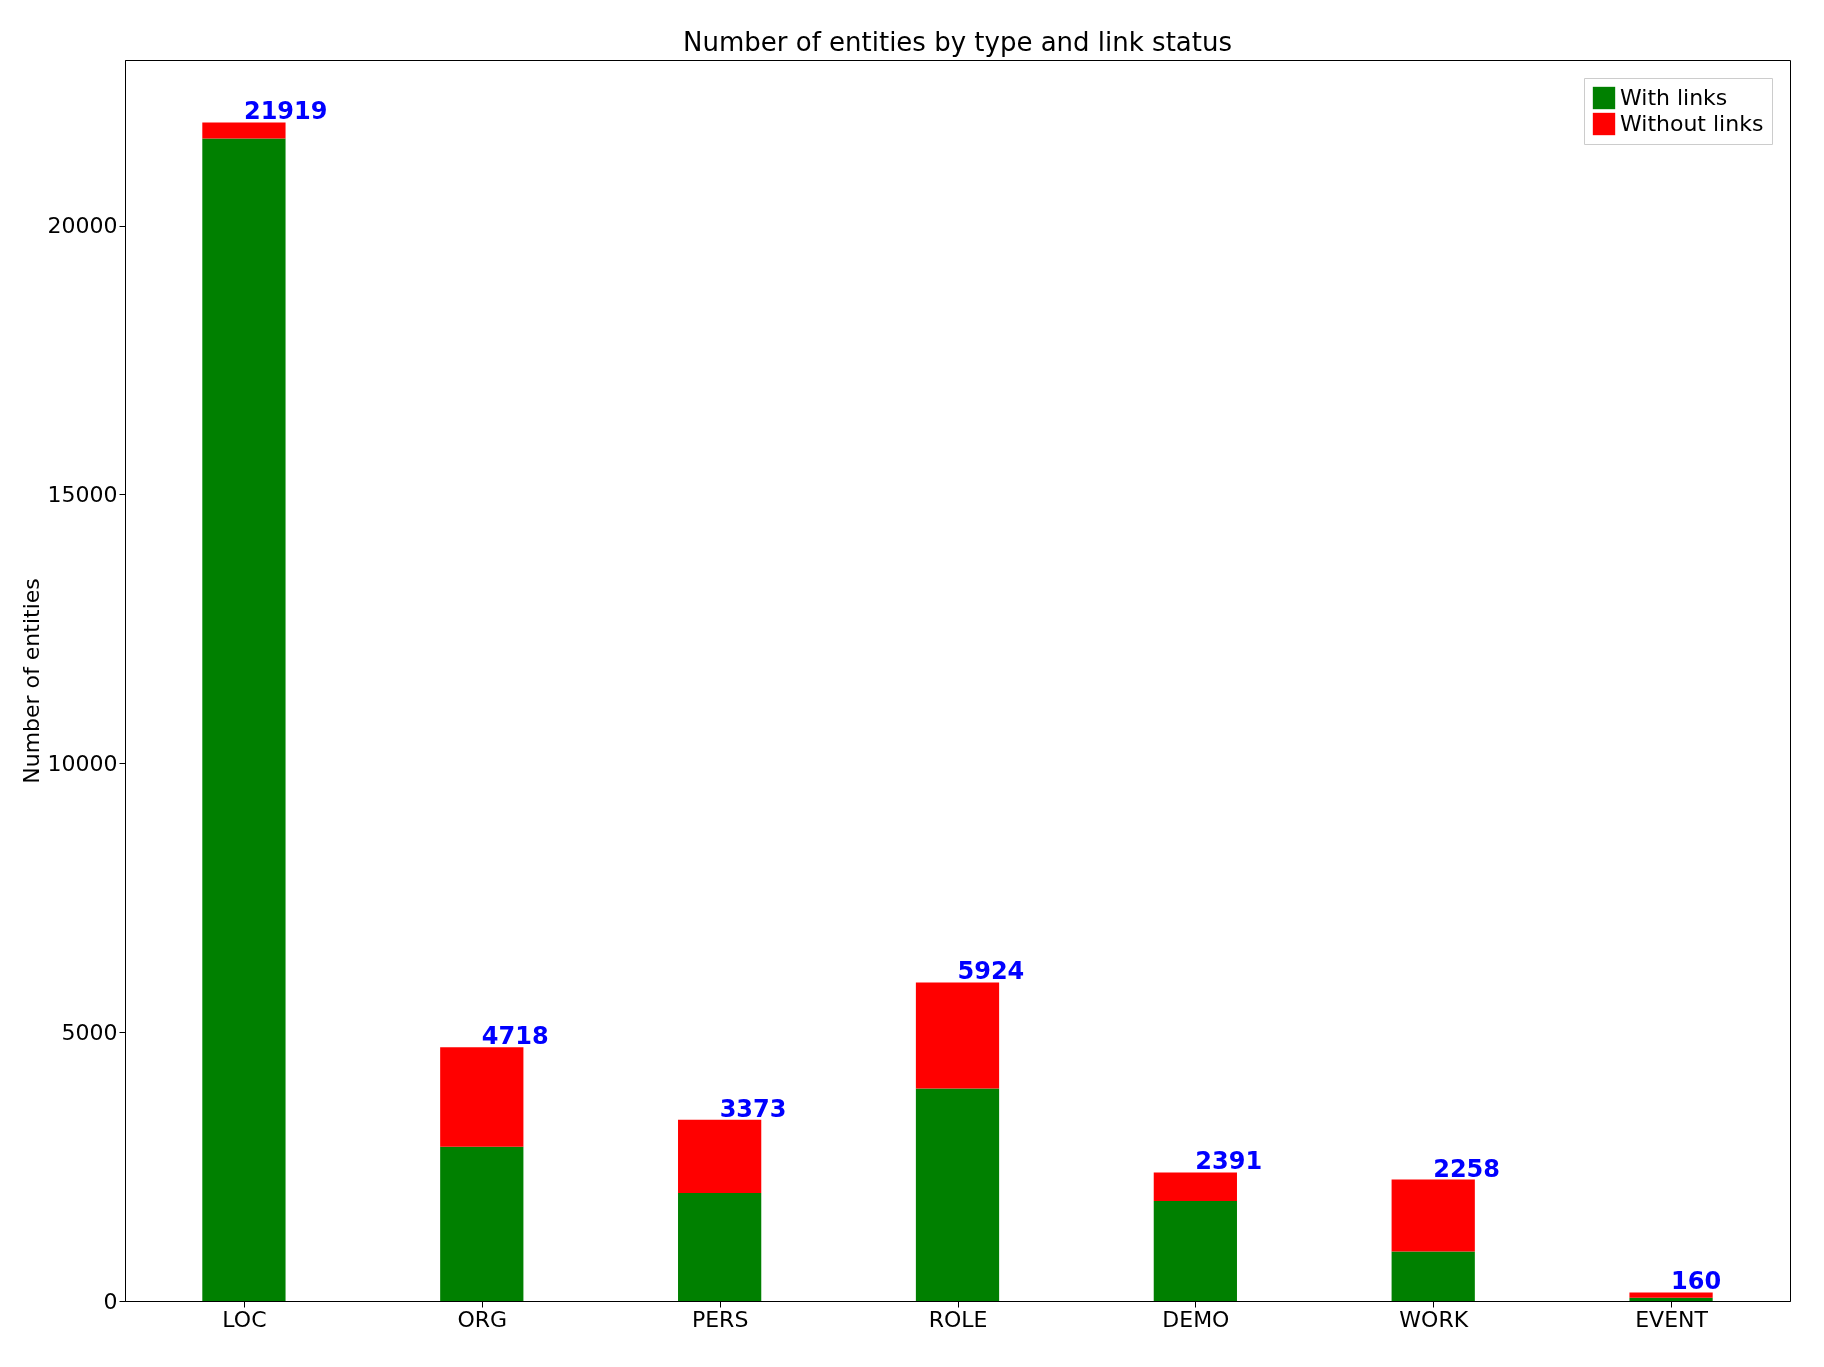  I want to click on total-label: 160, so click(1696, 1281).